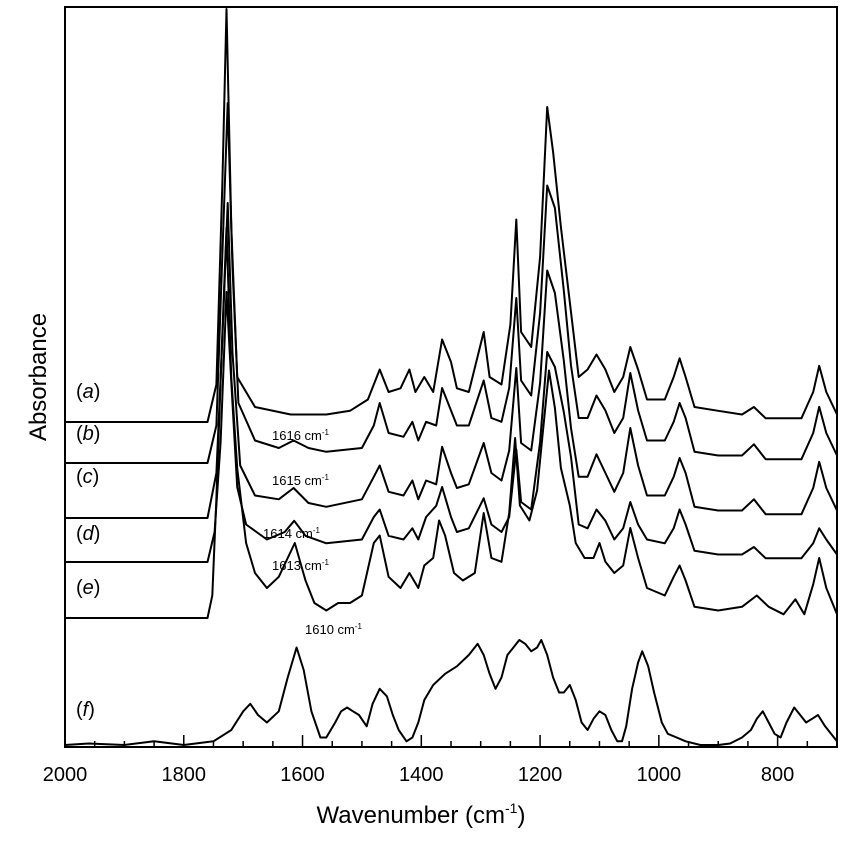 This screenshot has height=859, width=858. I want to click on series-label-f: (f), so click(85, 710).